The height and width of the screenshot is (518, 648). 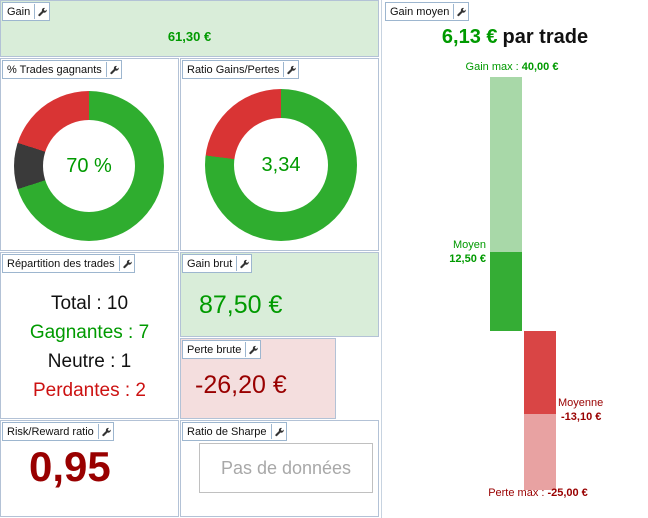 I want to click on gain-loss-ratio-value: 3,34, so click(x=281, y=164).